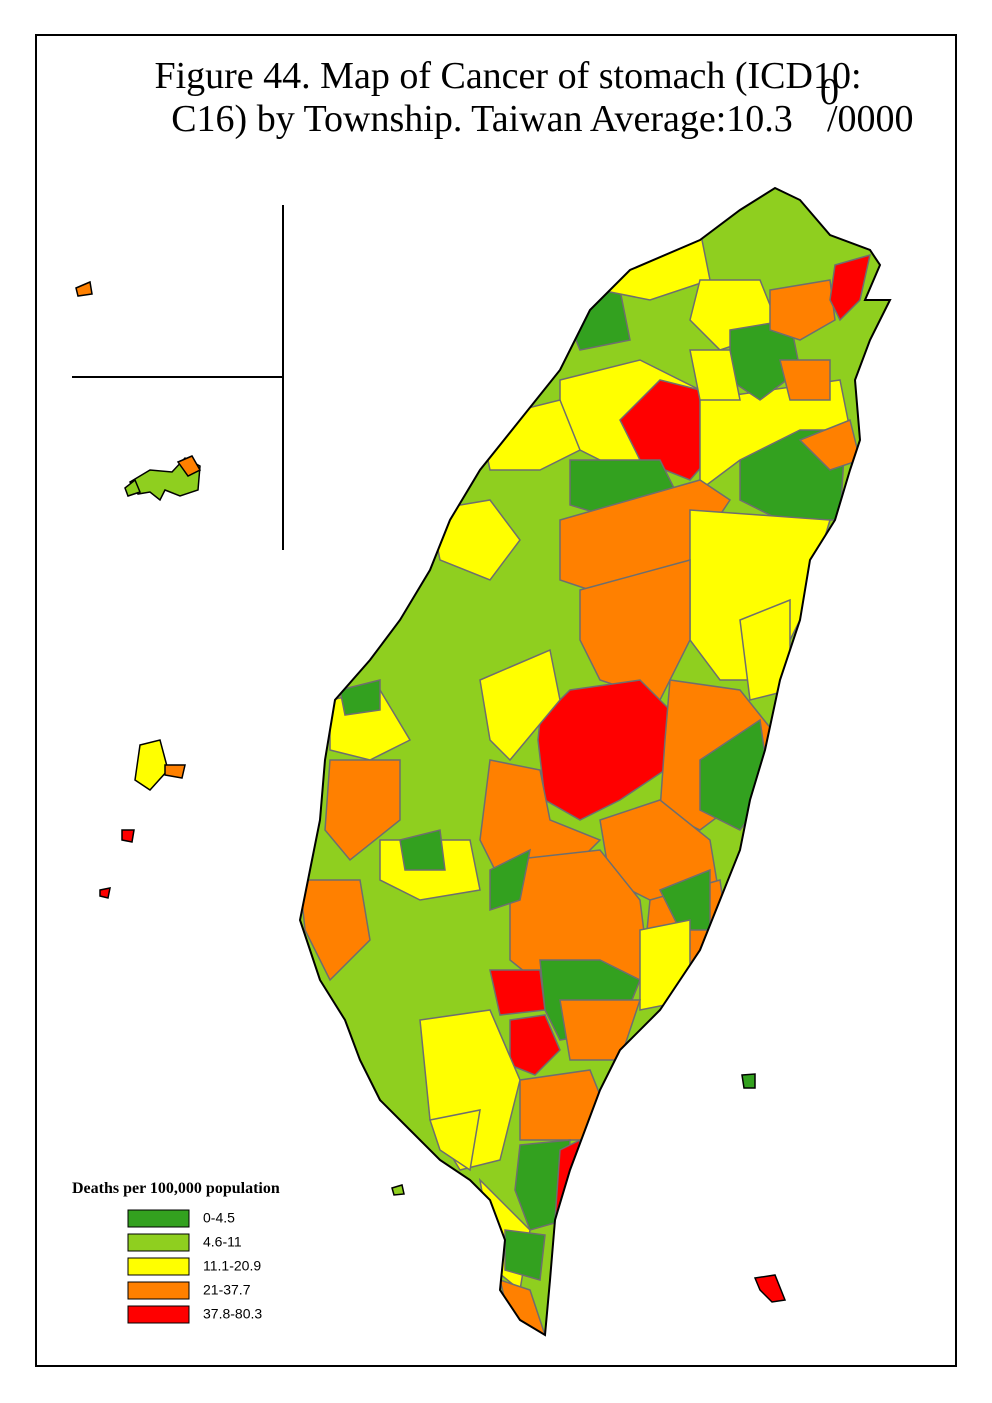 The width and height of the screenshot is (992, 1403). What do you see at coordinates (232, 1314) in the screenshot?
I see `legend-label: 37.8-80.3` at bounding box center [232, 1314].